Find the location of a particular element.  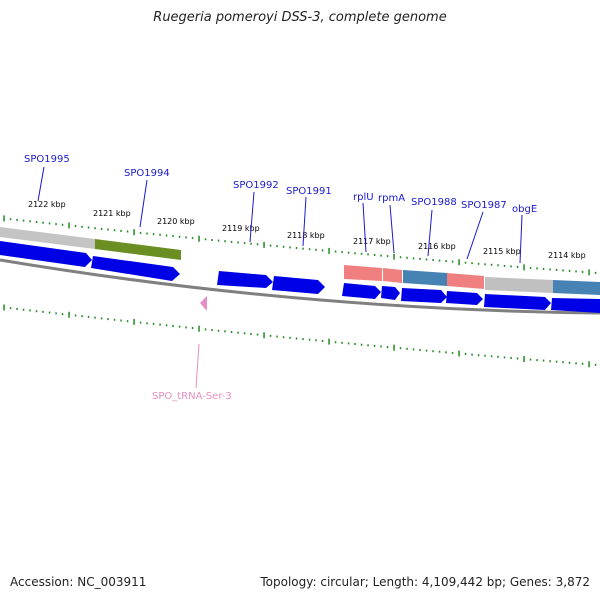

gene-label: rpmA is located at coordinates (391, 198).